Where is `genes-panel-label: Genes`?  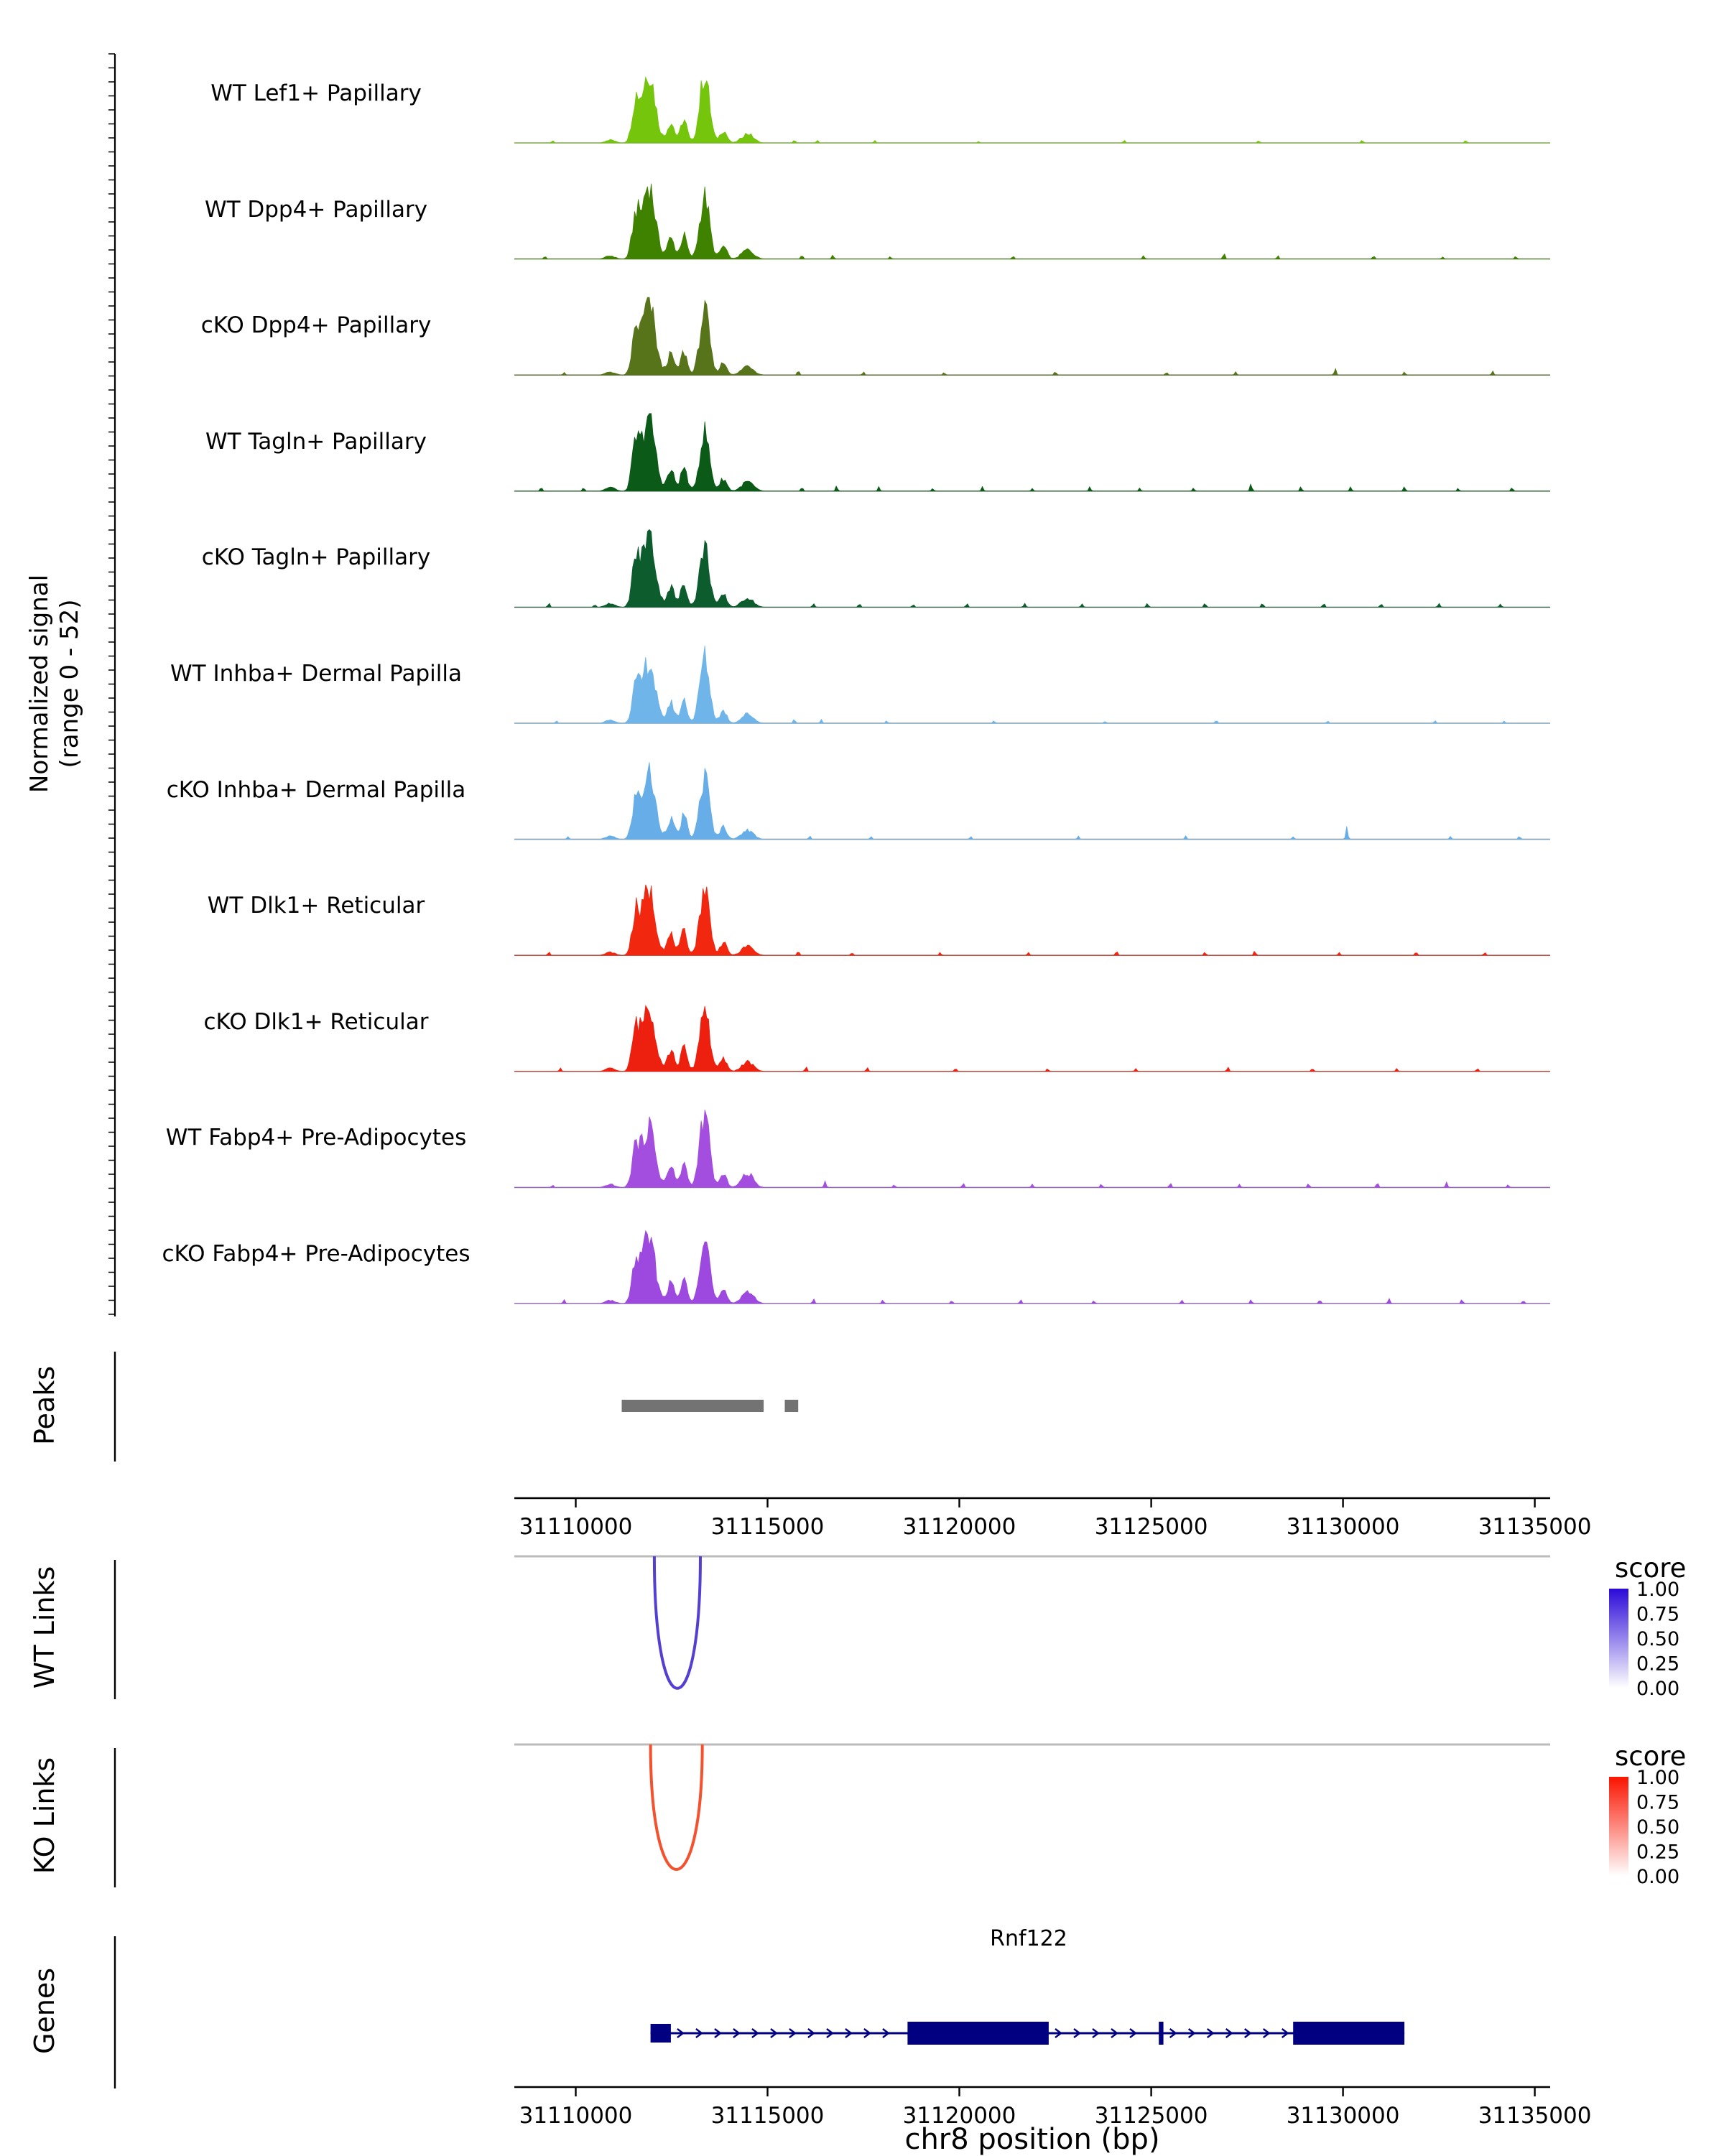
genes-panel-label: Genes is located at coordinates (45, 2011).